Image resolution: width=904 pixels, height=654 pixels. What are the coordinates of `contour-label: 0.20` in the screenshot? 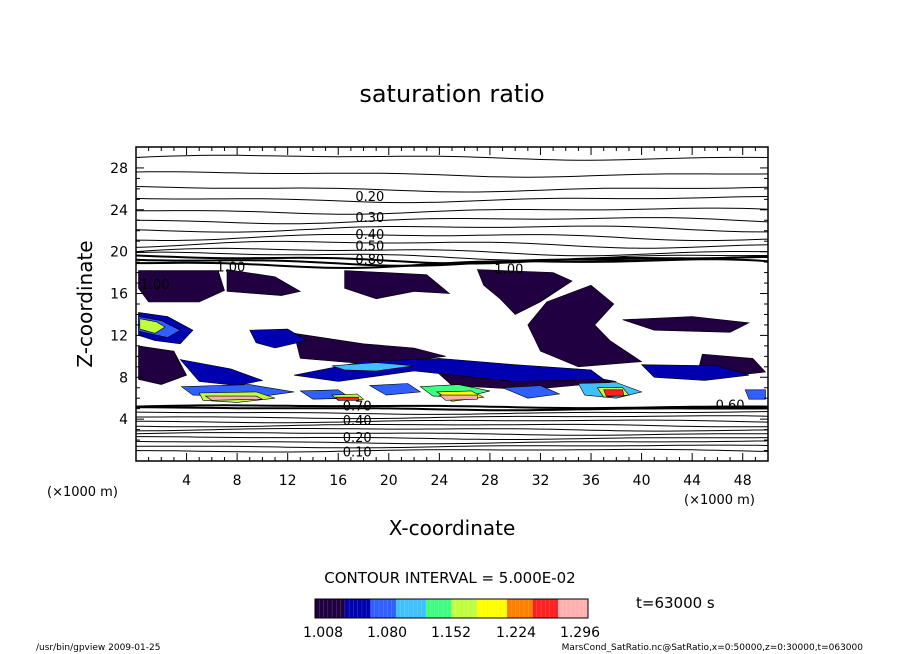 It's located at (357, 438).